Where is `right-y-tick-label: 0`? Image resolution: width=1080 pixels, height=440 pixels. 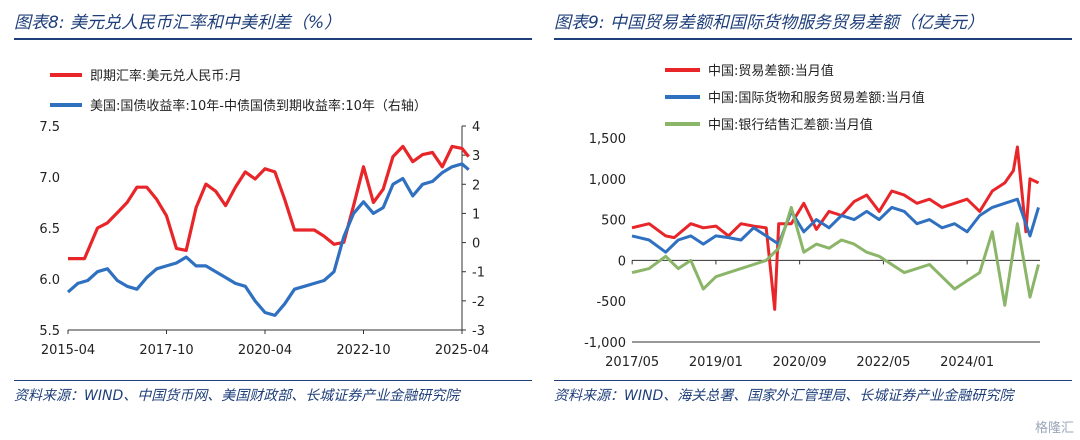
right-y-tick-label: 0 is located at coordinates (476, 244).